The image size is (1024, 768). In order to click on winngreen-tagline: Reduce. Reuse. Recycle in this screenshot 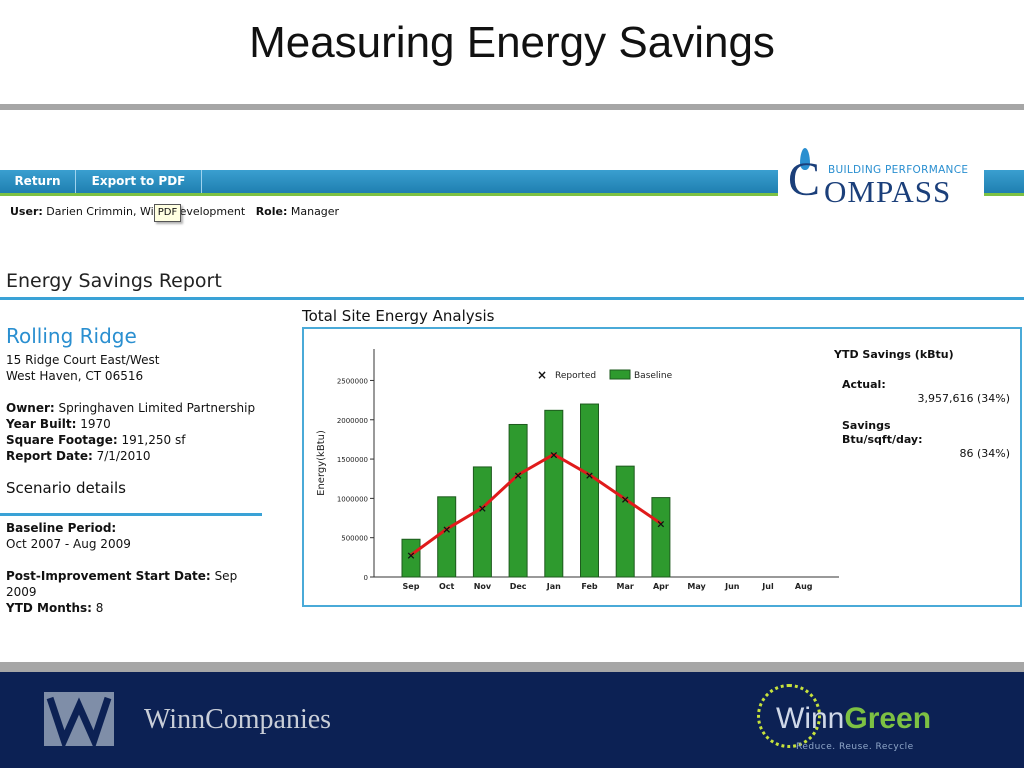, I will do `click(855, 747)`.